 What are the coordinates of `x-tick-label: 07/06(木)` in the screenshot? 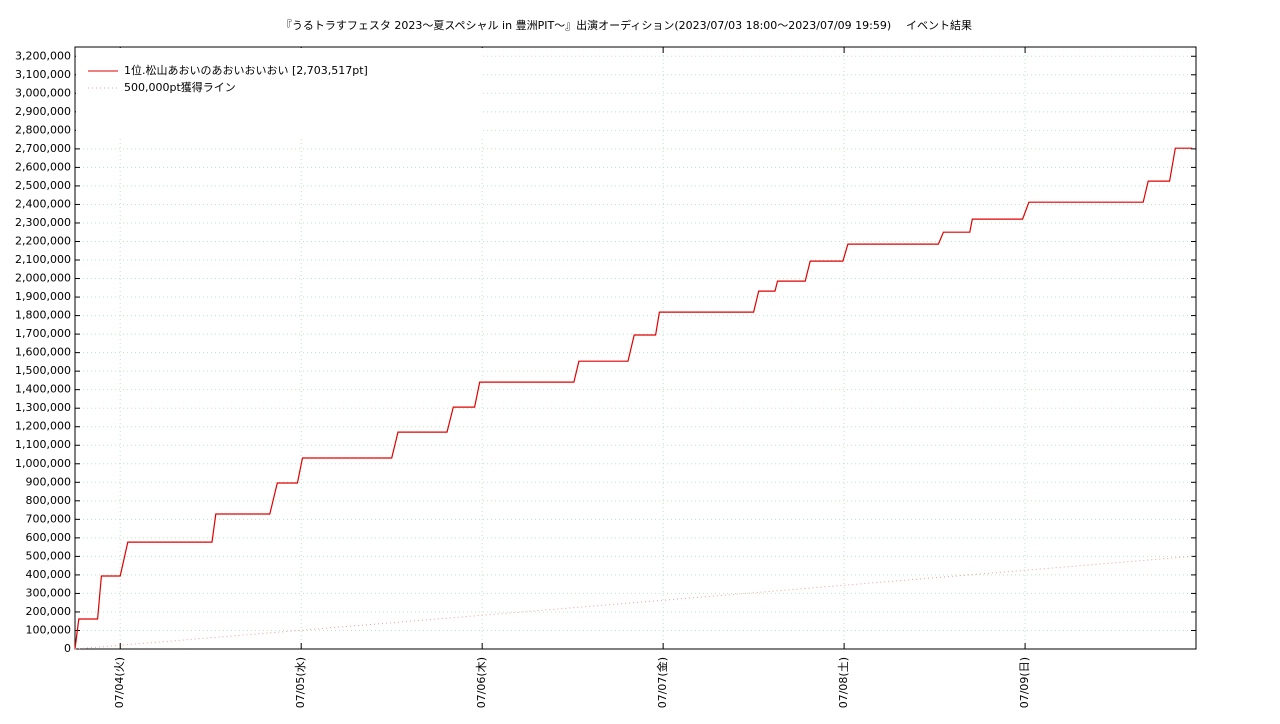 It's located at (481, 682).